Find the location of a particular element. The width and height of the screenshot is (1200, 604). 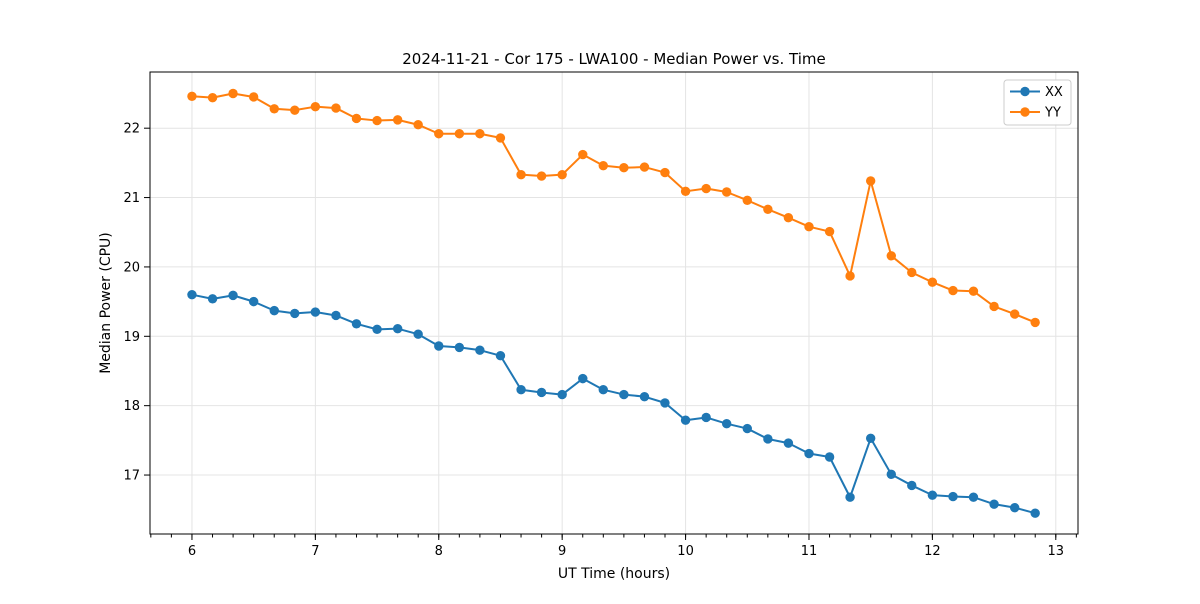

x-tick-label: 6 is located at coordinates (192, 551).